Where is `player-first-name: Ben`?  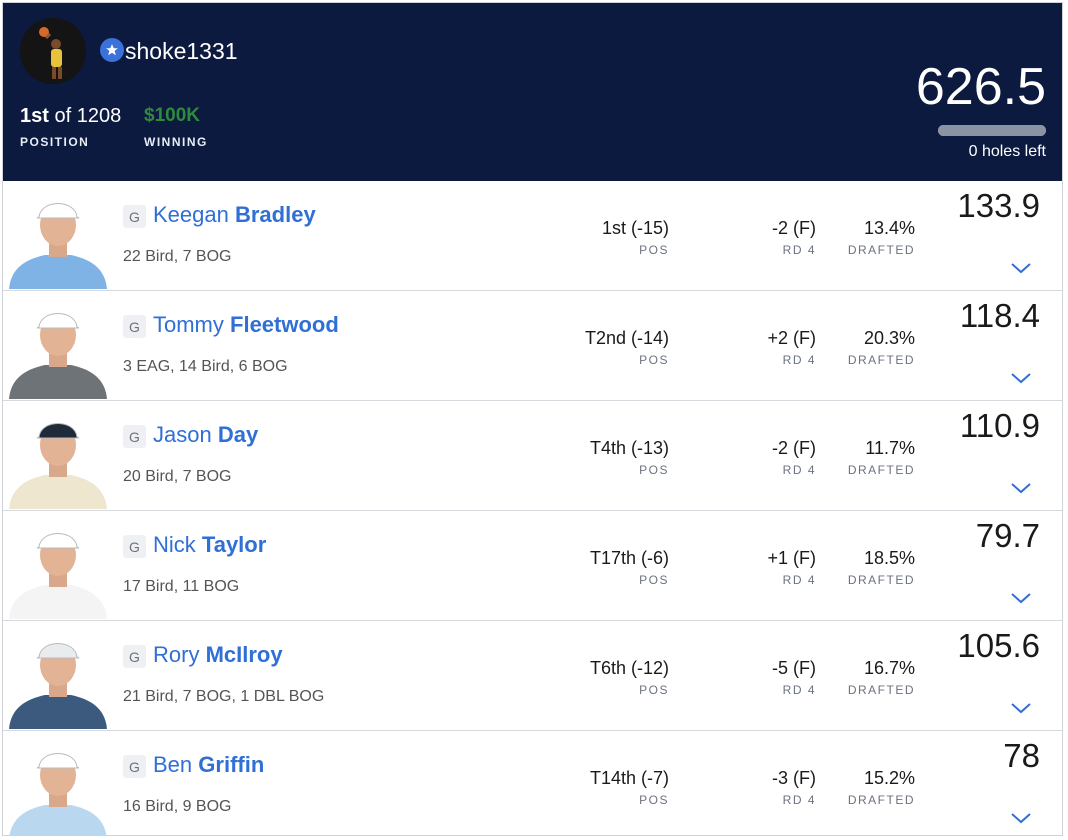 player-first-name: Ben is located at coordinates (173, 764).